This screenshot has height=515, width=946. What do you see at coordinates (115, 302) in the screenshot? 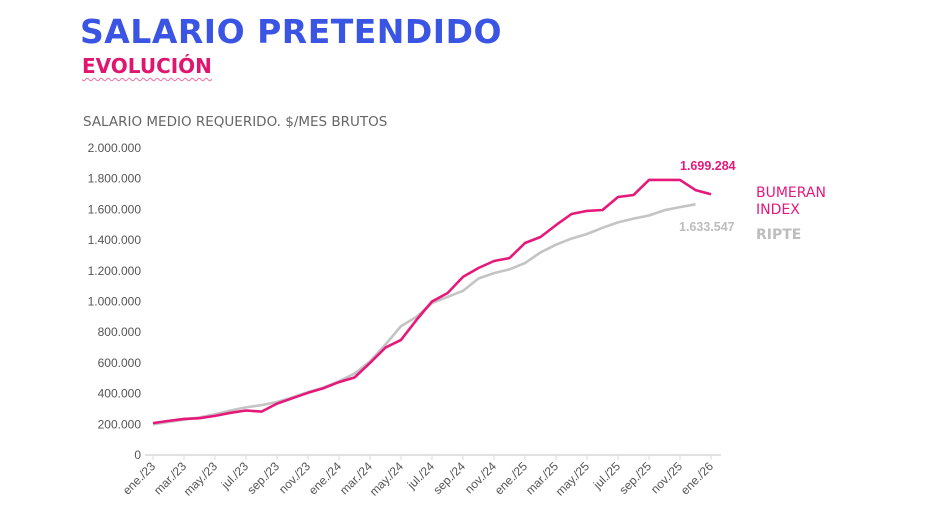
I see `y-tick-label: 1.000.000` at bounding box center [115, 302].